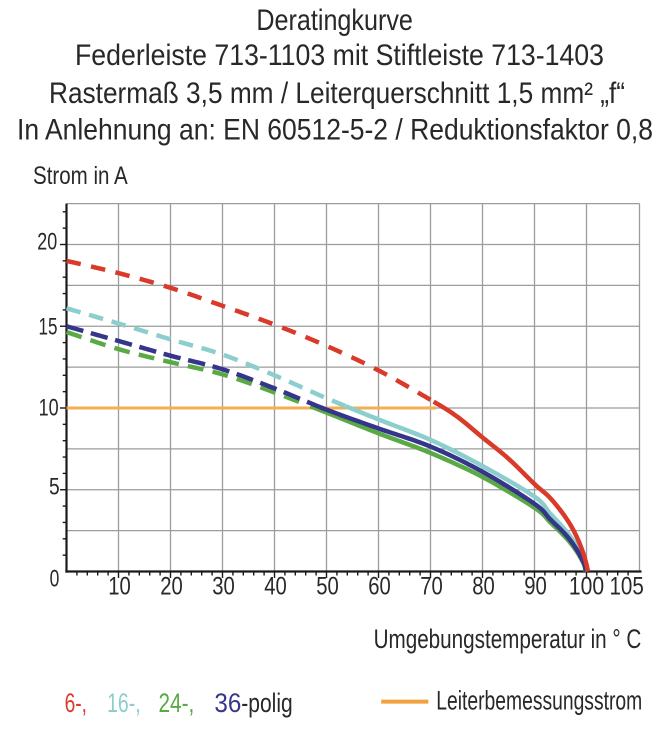 Image resolution: width=671 pixels, height=737 pixels. Describe the element at coordinates (431, 587) in the screenshot. I see `svg-text: 70` at that location.